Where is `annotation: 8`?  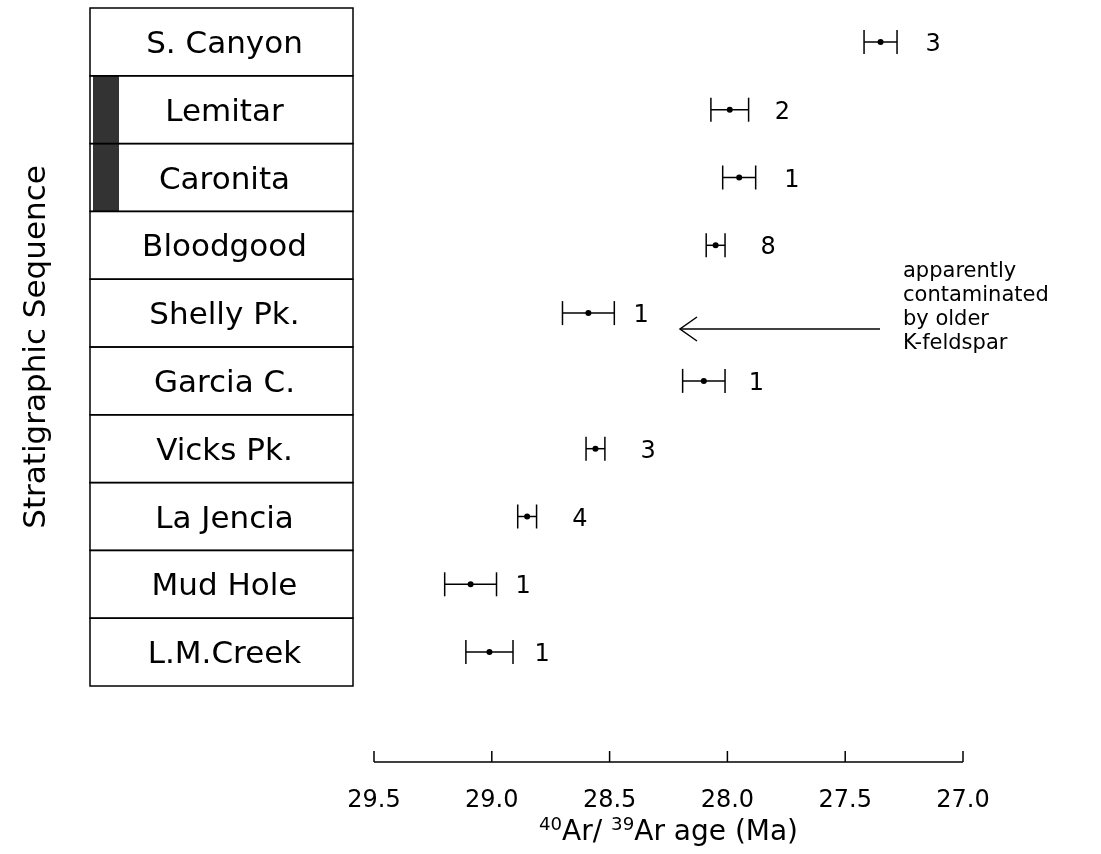
annotation: 8 is located at coordinates (768, 246).